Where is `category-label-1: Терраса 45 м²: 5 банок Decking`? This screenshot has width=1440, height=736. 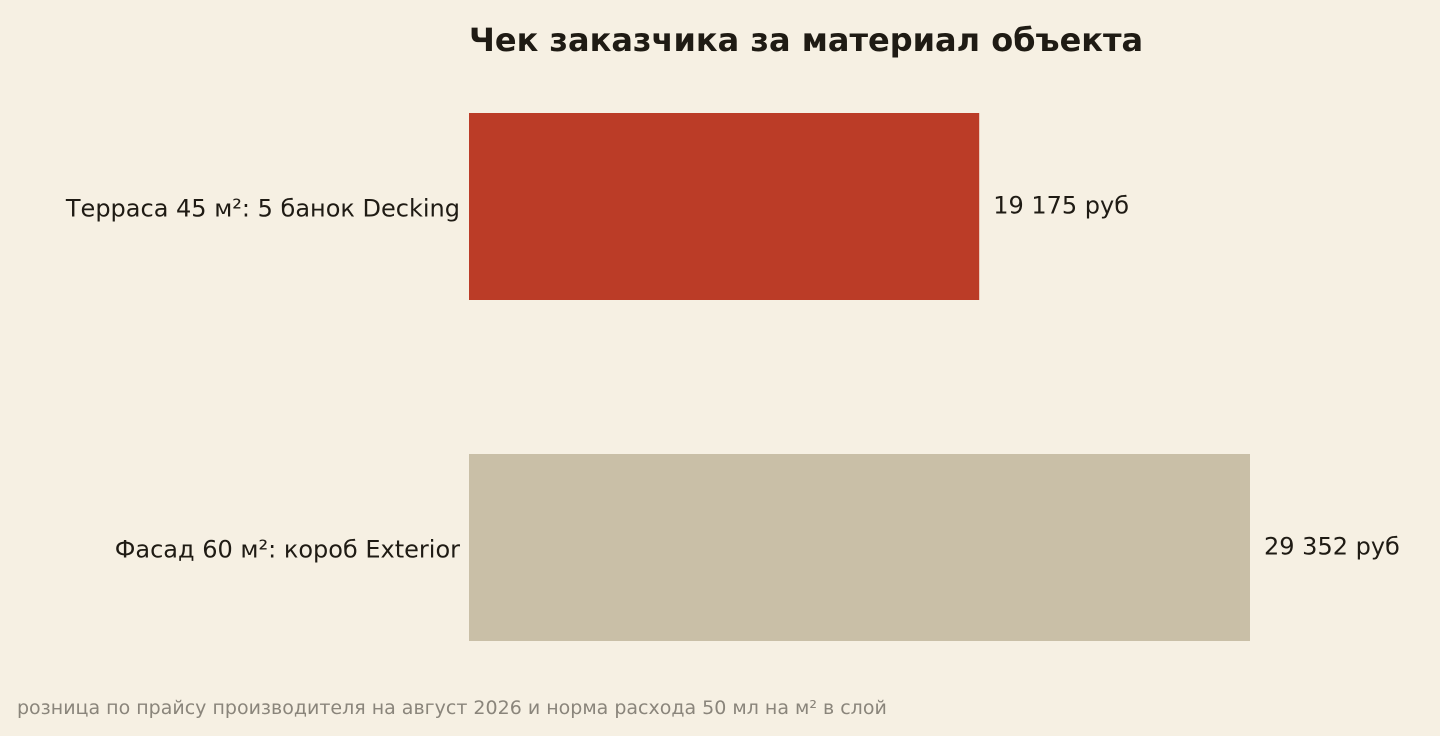
category-label-1: Терраса 45 м²: 5 банок Decking is located at coordinates (262, 209).